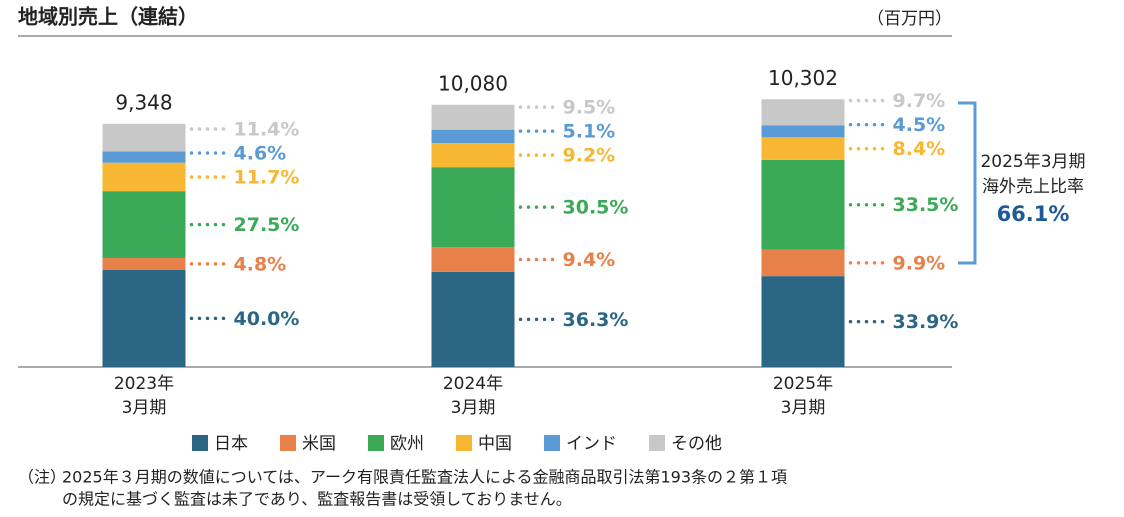 The width and height of the screenshot is (1124, 517). Describe the element at coordinates (108, 17) in the screenshot. I see `chart-title: 地域別売上（連結）` at that location.